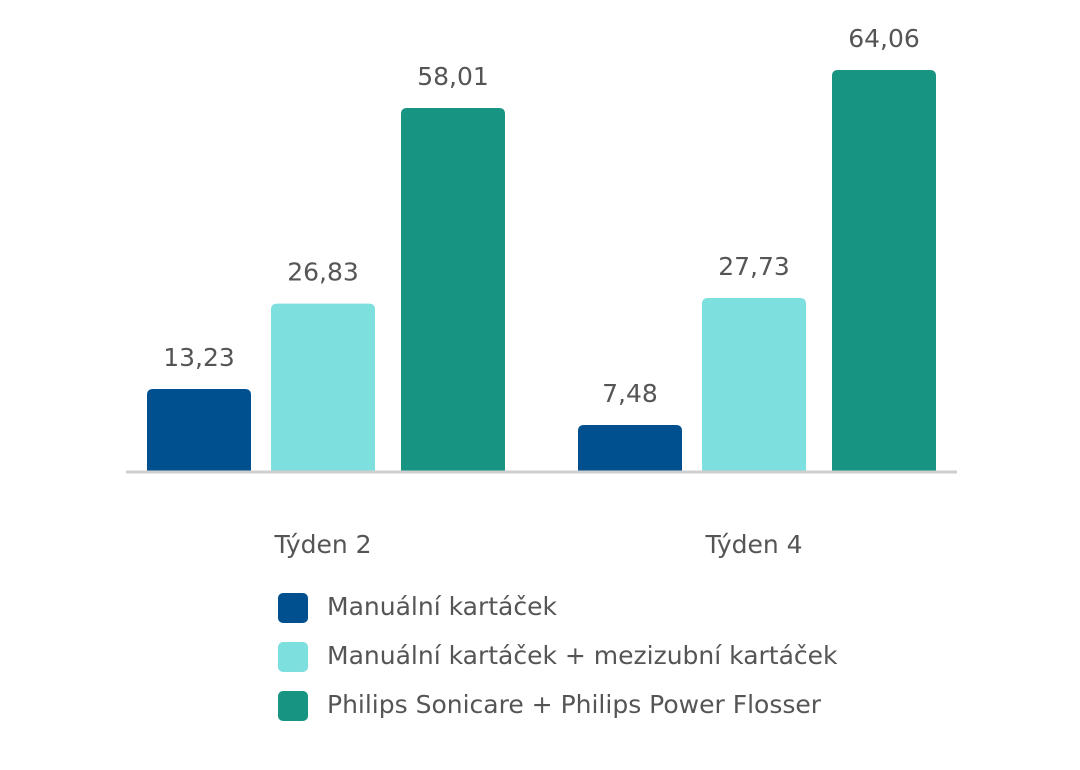 The width and height of the screenshot is (1080, 770). Describe the element at coordinates (199, 357) in the screenshot. I see `value-label: 13,23` at that location.